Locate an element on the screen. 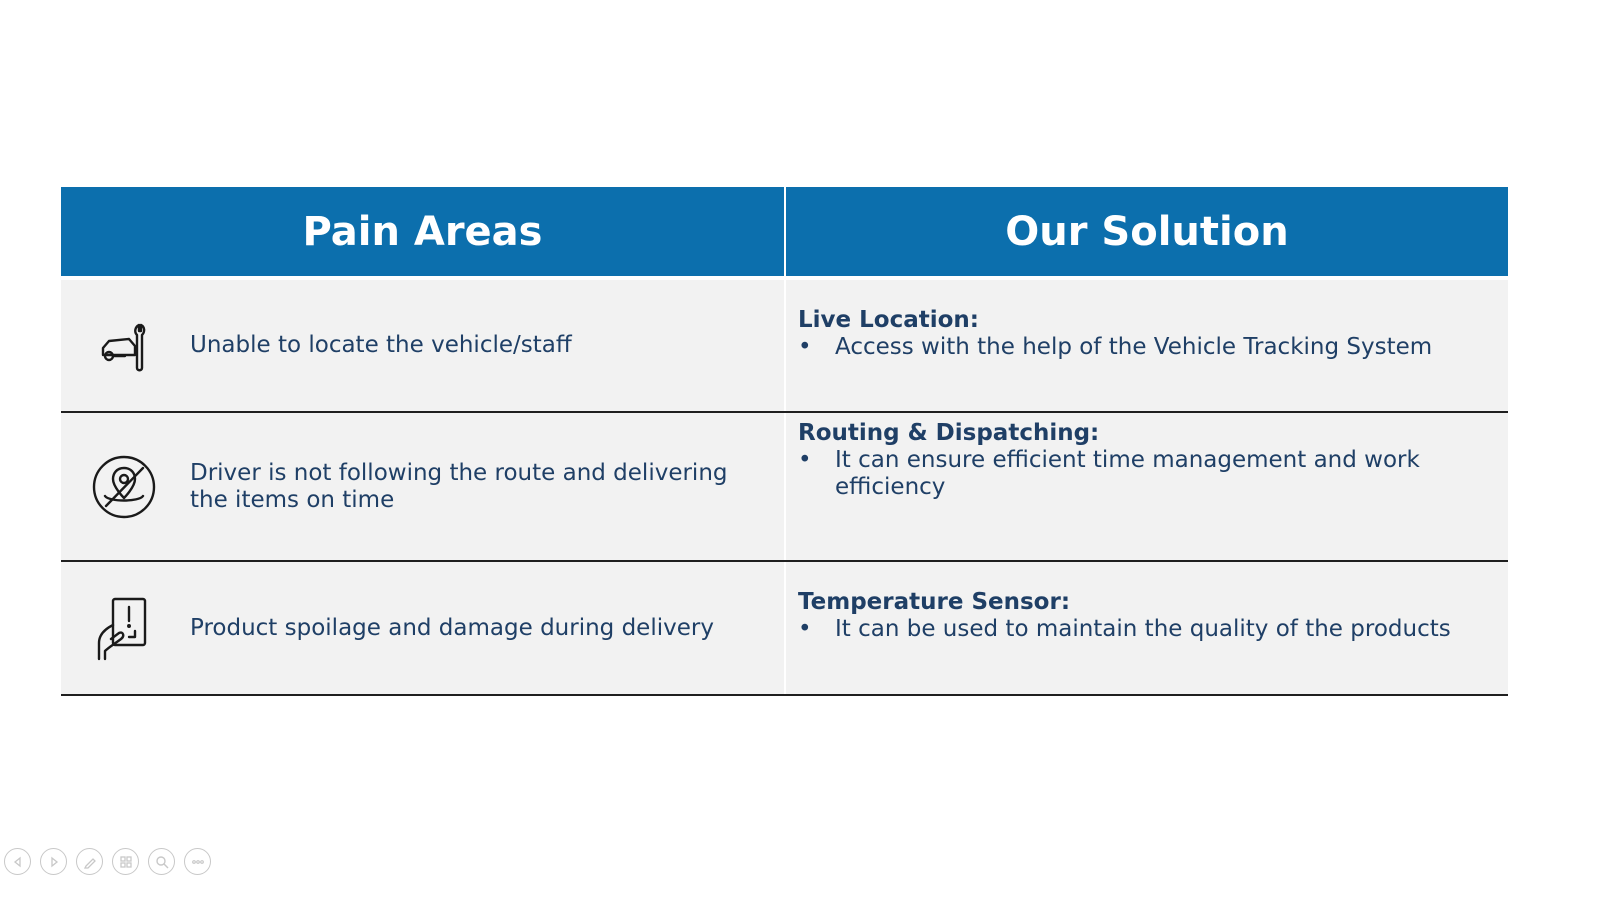 The height and width of the screenshot is (900, 1600). more-options-button is located at coordinates (197, 861).